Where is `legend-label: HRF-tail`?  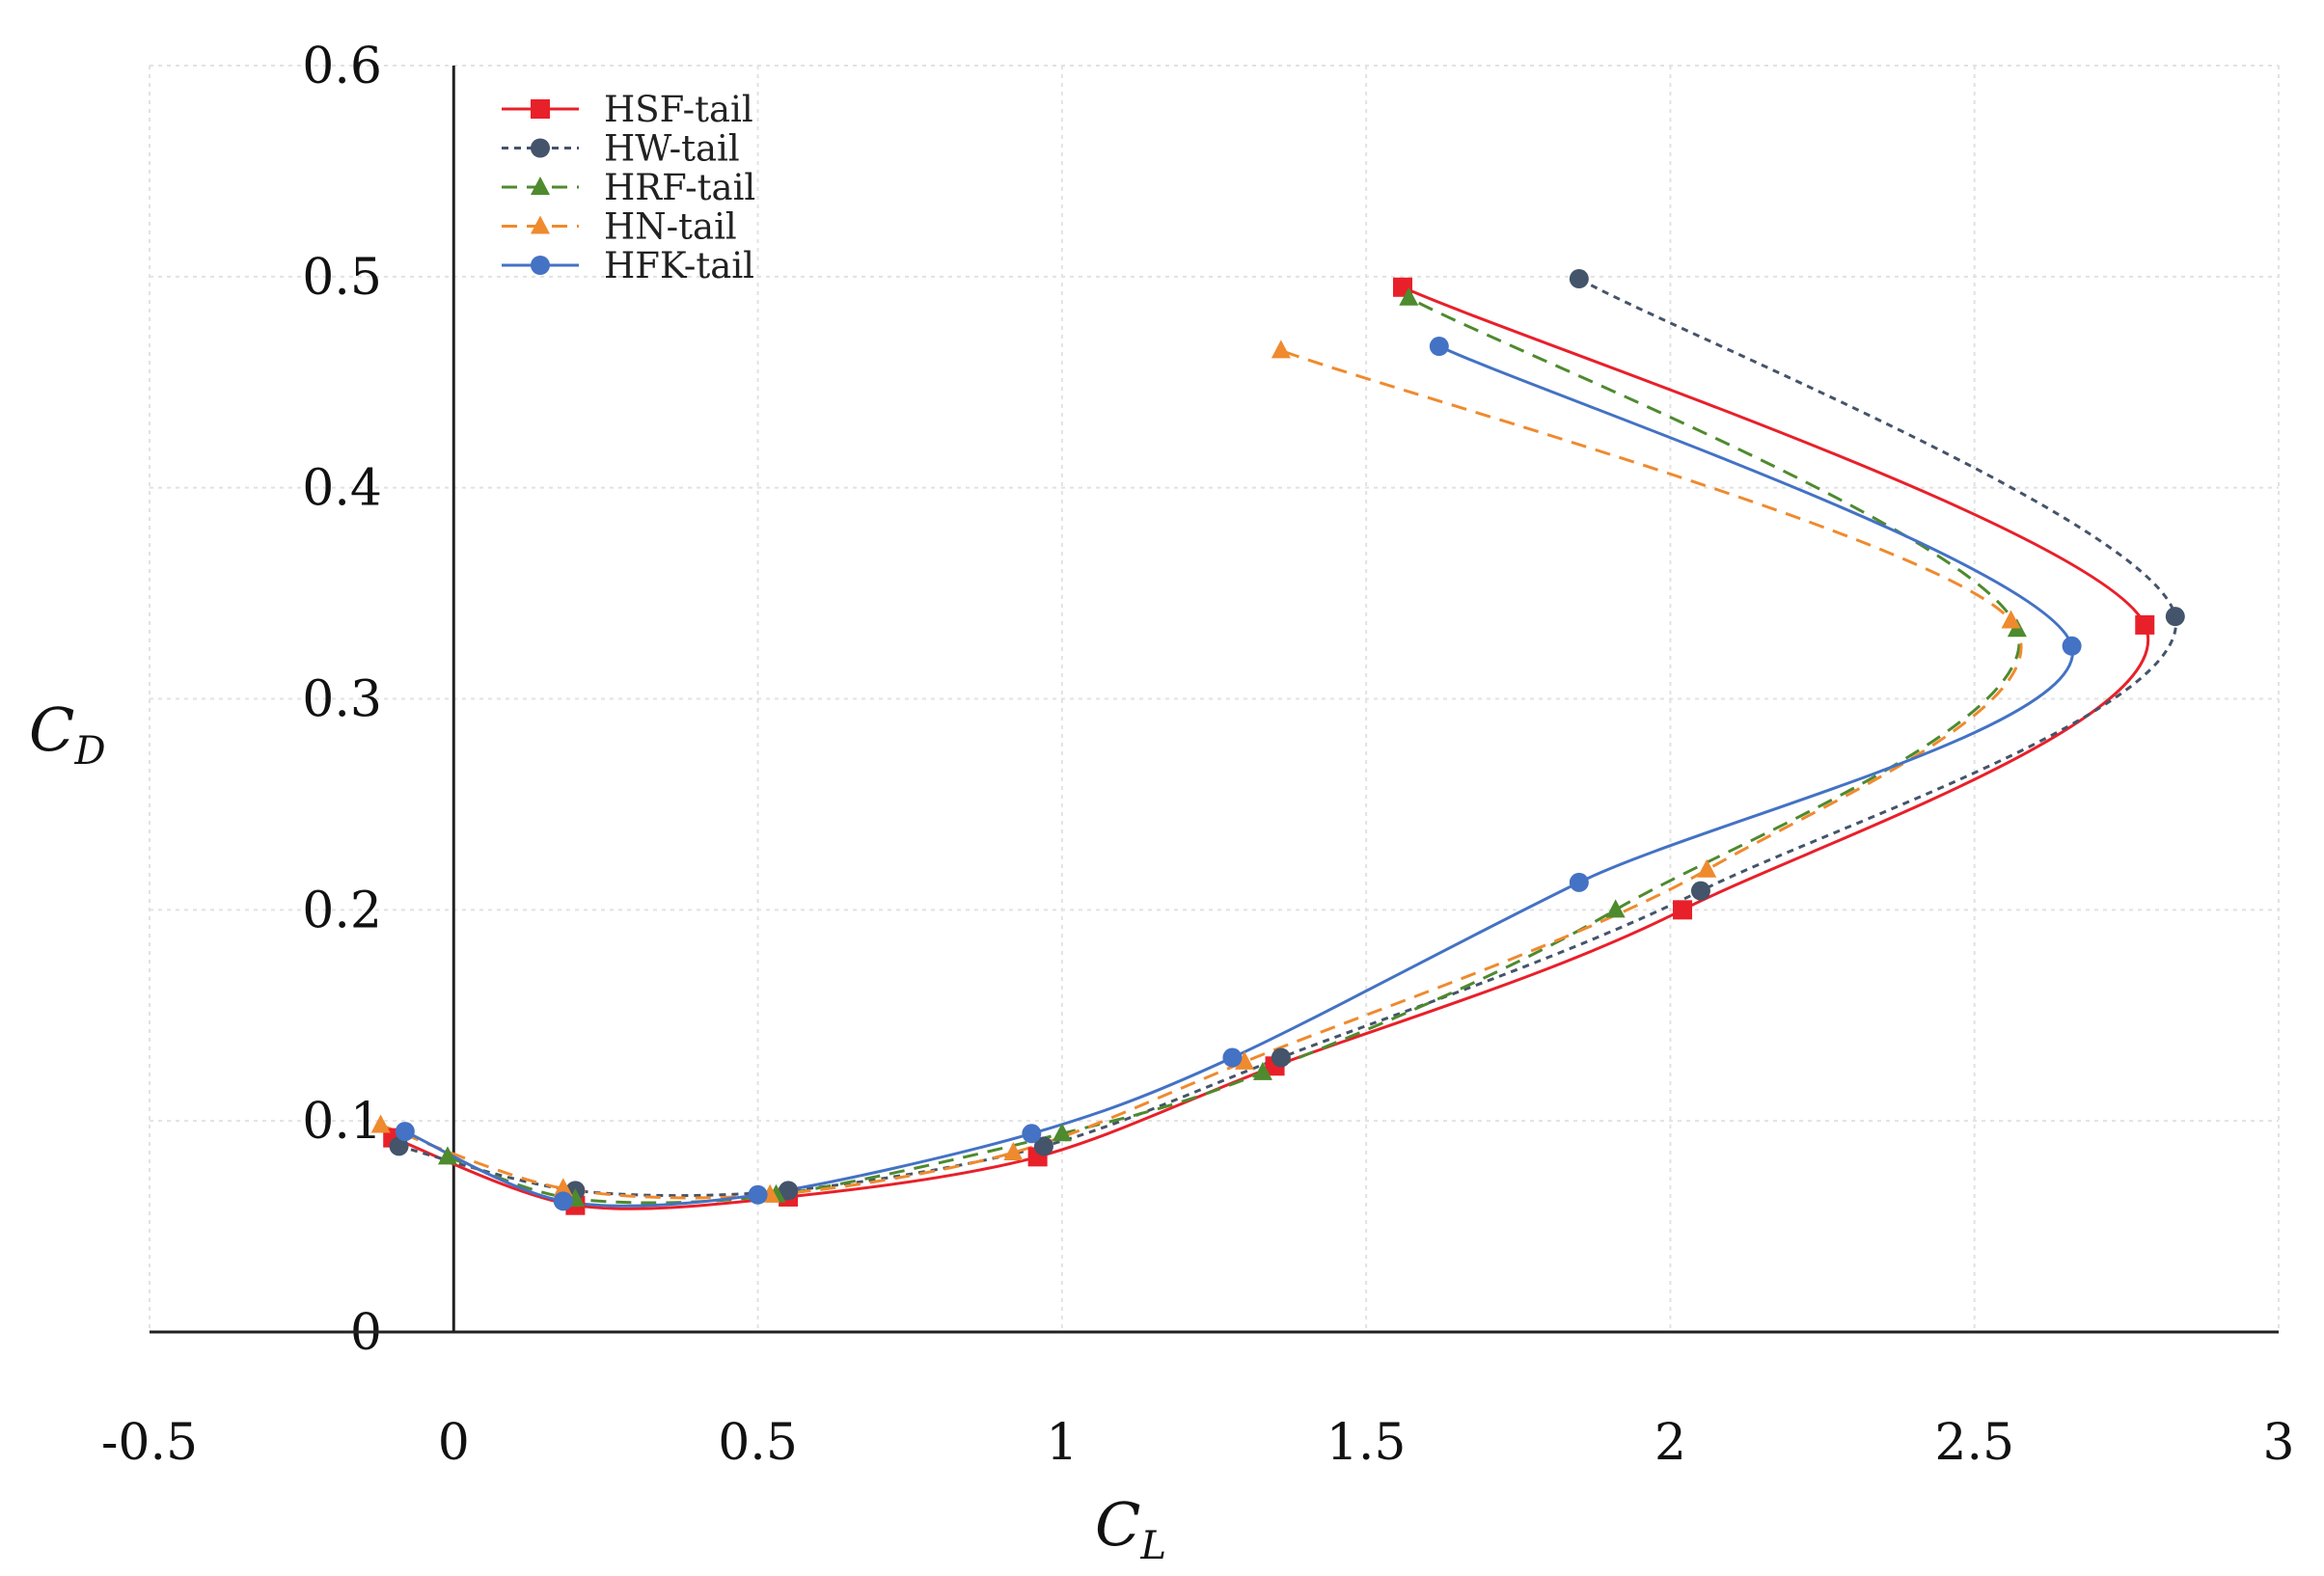 legend-label: HRF-tail is located at coordinates (679, 187).